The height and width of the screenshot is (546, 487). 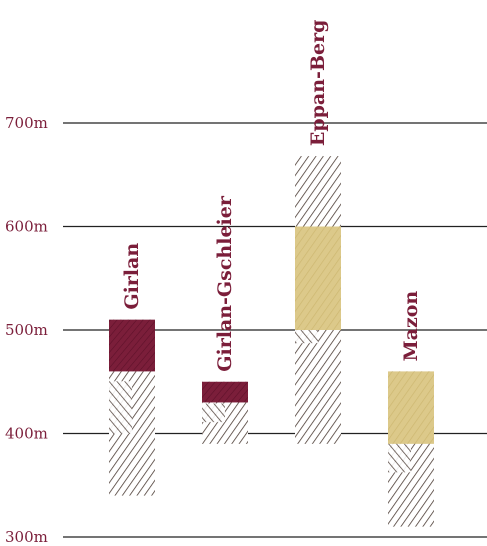 I want to click on y-tick-label-400: 400m, so click(x=26, y=434).